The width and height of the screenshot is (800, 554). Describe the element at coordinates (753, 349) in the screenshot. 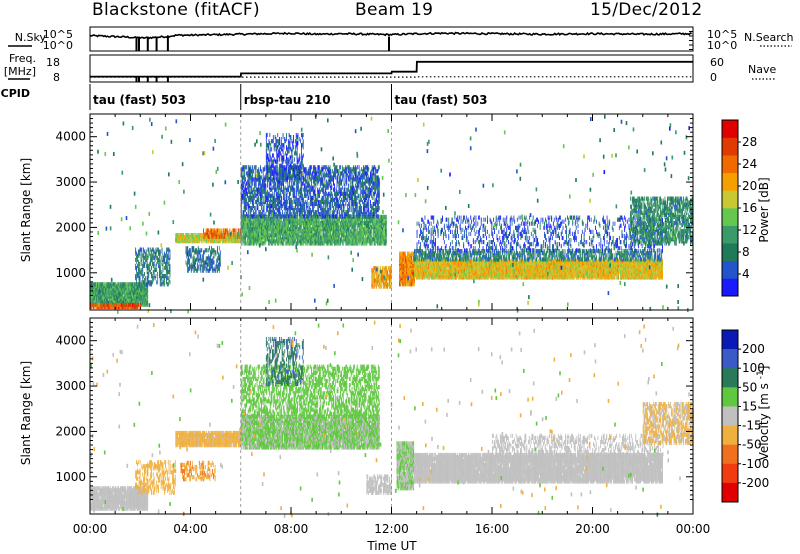

I see `velocity-cbar-tick-label: 200` at that location.